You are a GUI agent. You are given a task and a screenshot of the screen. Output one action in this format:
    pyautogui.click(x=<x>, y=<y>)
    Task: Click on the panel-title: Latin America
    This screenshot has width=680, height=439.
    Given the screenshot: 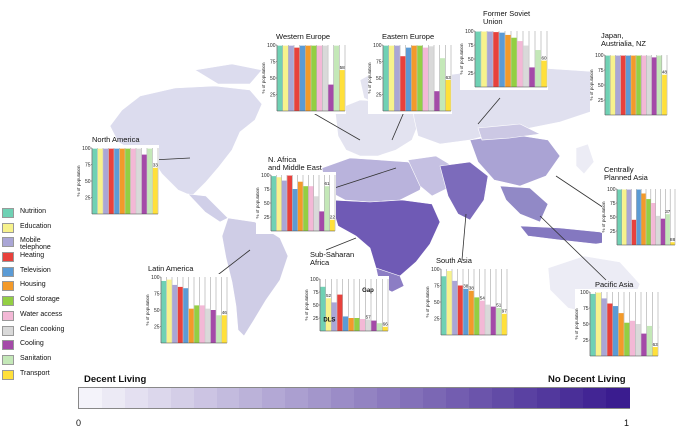 What is the action you would take?
    pyautogui.click(x=171, y=268)
    